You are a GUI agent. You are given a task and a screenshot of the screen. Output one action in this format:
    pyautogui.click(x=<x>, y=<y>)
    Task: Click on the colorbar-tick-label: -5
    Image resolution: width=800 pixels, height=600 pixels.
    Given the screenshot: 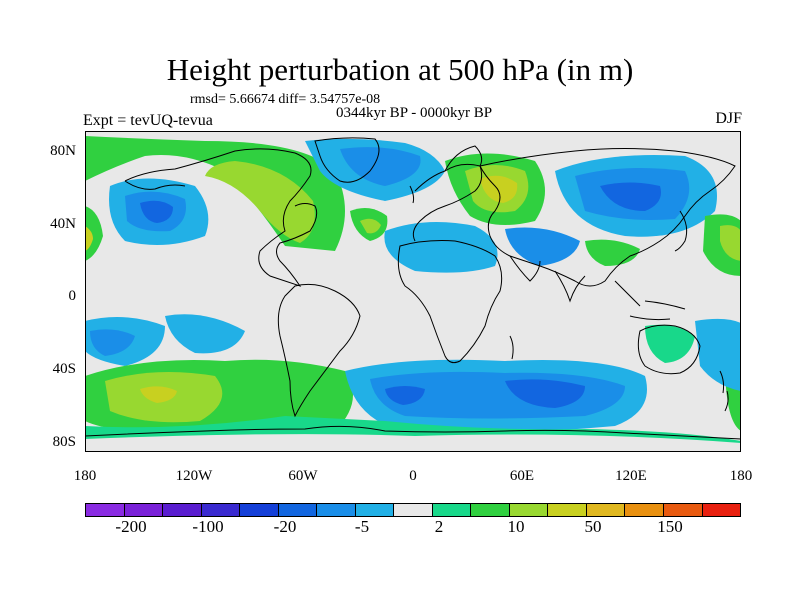 What is the action you would take?
    pyautogui.click(x=362, y=526)
    